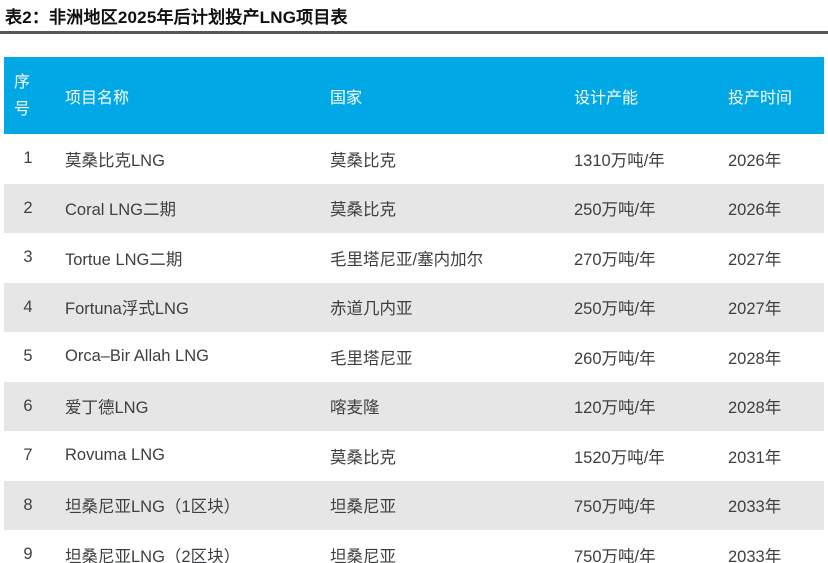 The width and height of the screenshot is (828, 563). What do you see at coordinates (28, 504) in the screenshot?
I see `cell-number: 8` at bounding box center [28, 504].